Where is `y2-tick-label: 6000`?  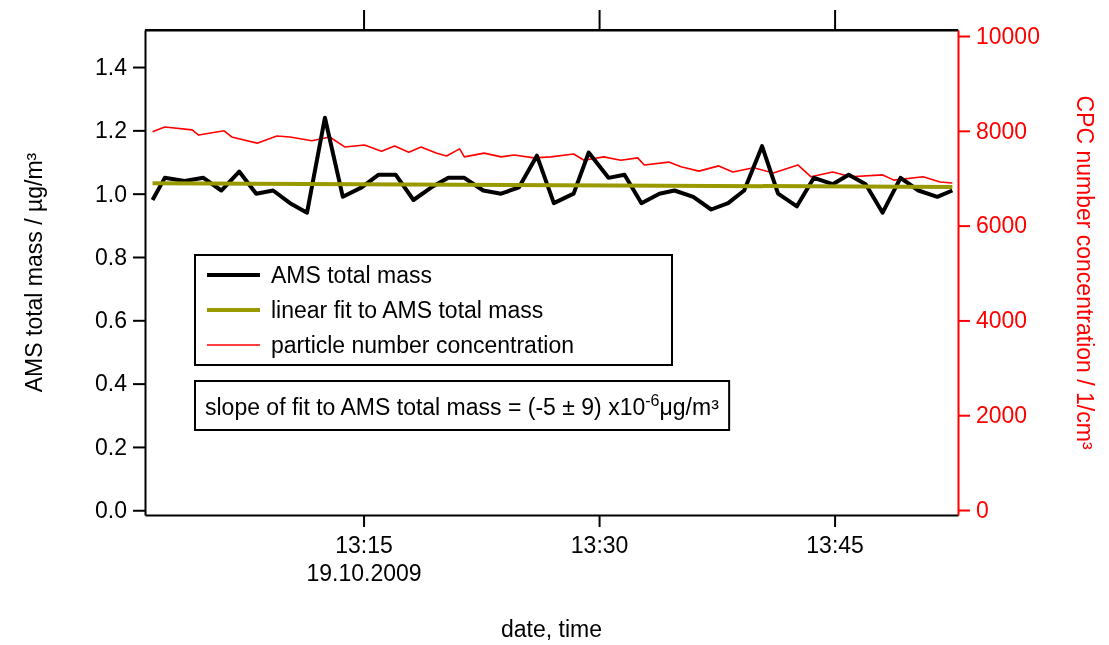 y2-tick-label: 6000 is located at coordinates (1002, 225).